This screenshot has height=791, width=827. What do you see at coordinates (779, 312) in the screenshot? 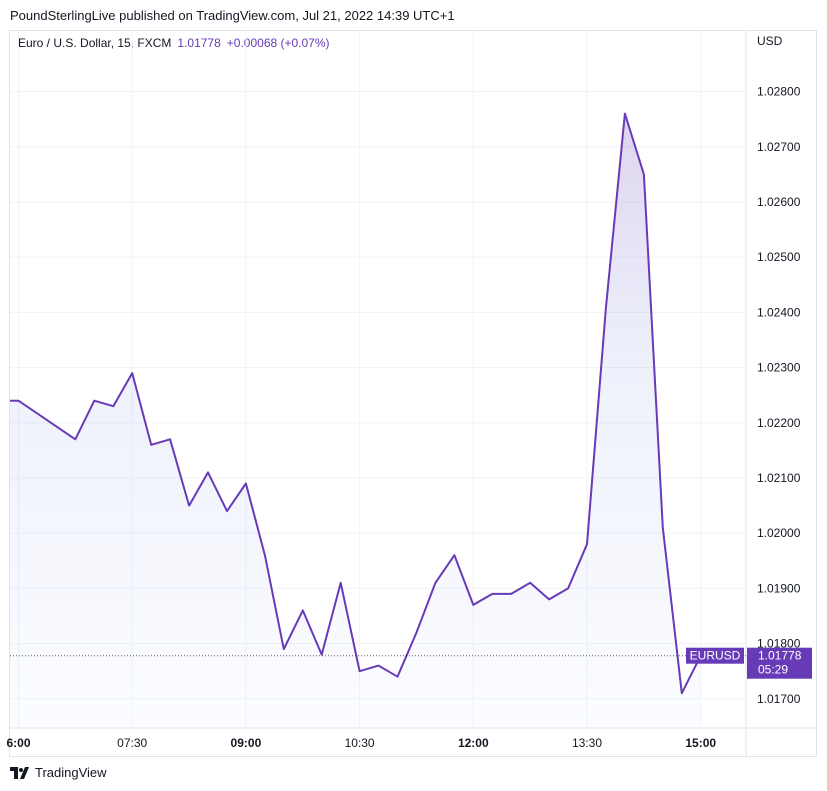
I see `price-tick-label: 1.02400` at bounding box center [779, 312].